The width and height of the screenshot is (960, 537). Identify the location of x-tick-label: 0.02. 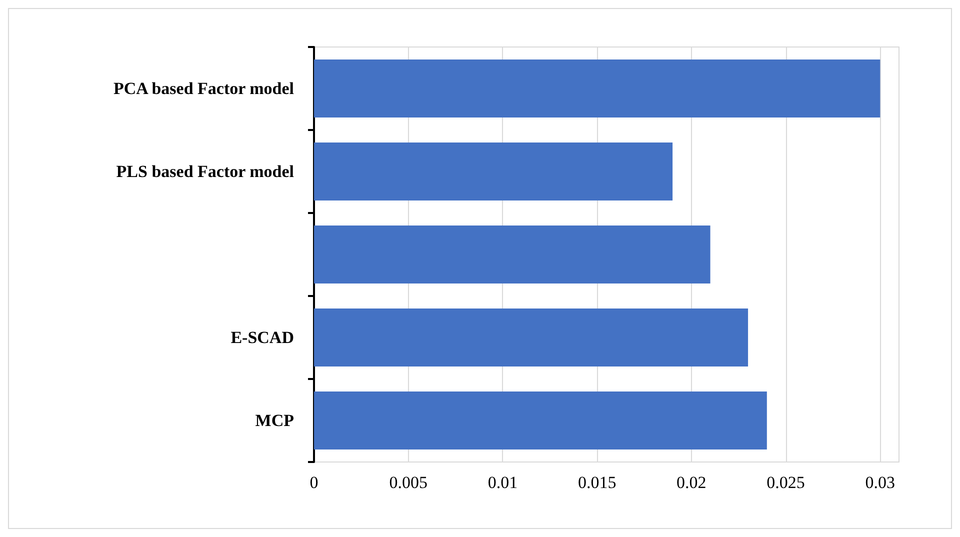
(691, 482).